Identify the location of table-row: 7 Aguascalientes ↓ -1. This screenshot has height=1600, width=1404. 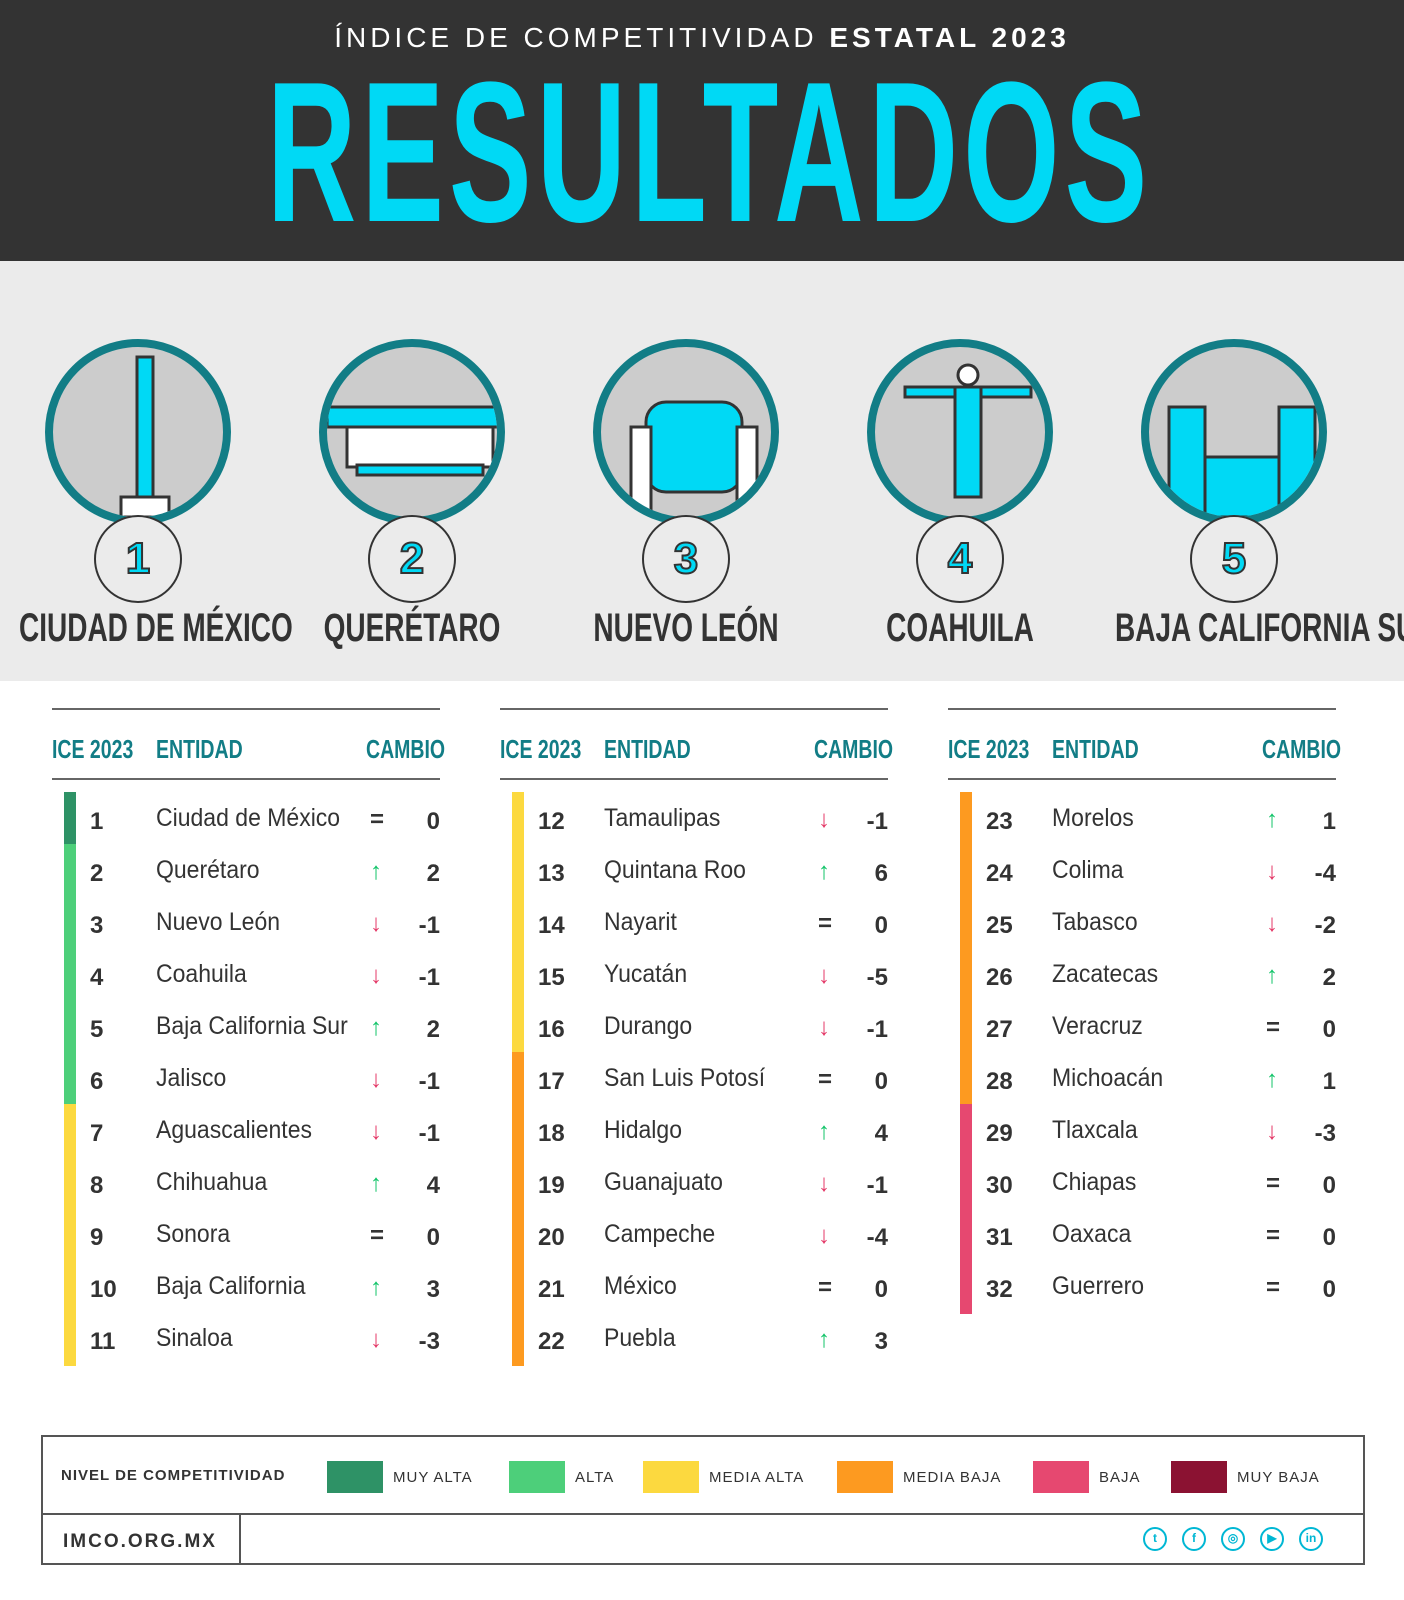
(246, 1134).